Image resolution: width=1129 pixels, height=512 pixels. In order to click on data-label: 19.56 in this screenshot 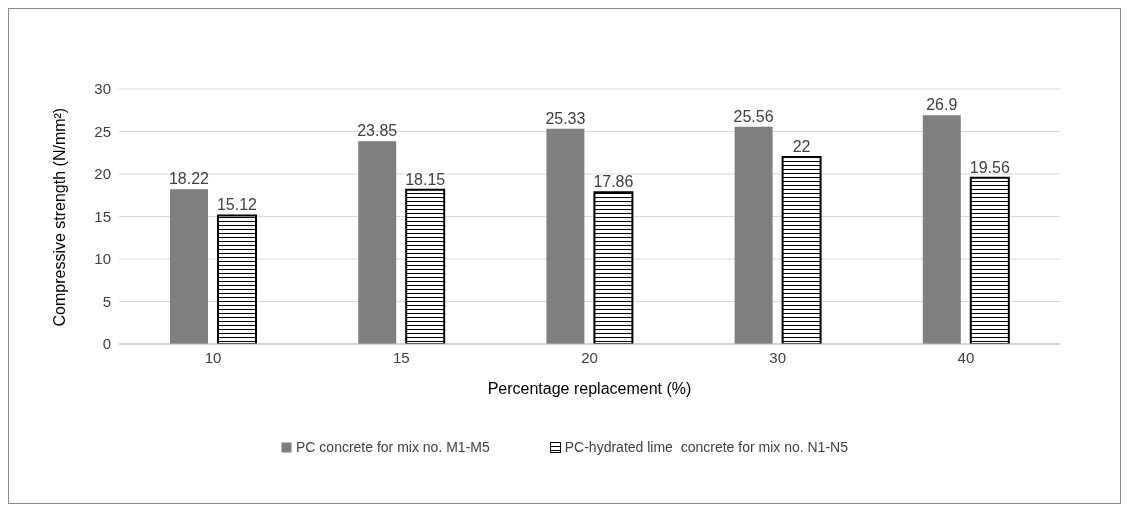, I will do `click(989, 167)`.